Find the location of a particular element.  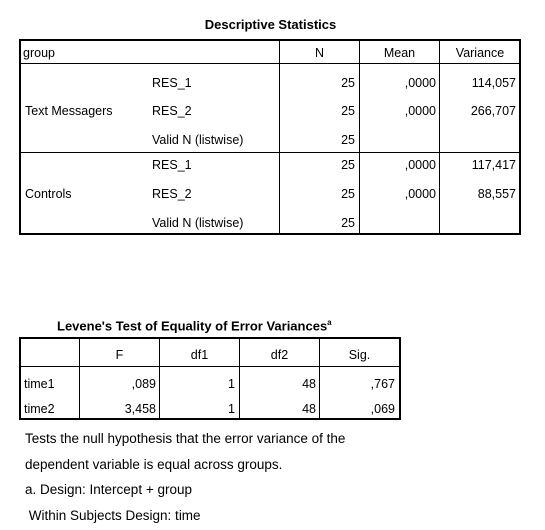

levene-top-border is located at coordinates (210, 338).